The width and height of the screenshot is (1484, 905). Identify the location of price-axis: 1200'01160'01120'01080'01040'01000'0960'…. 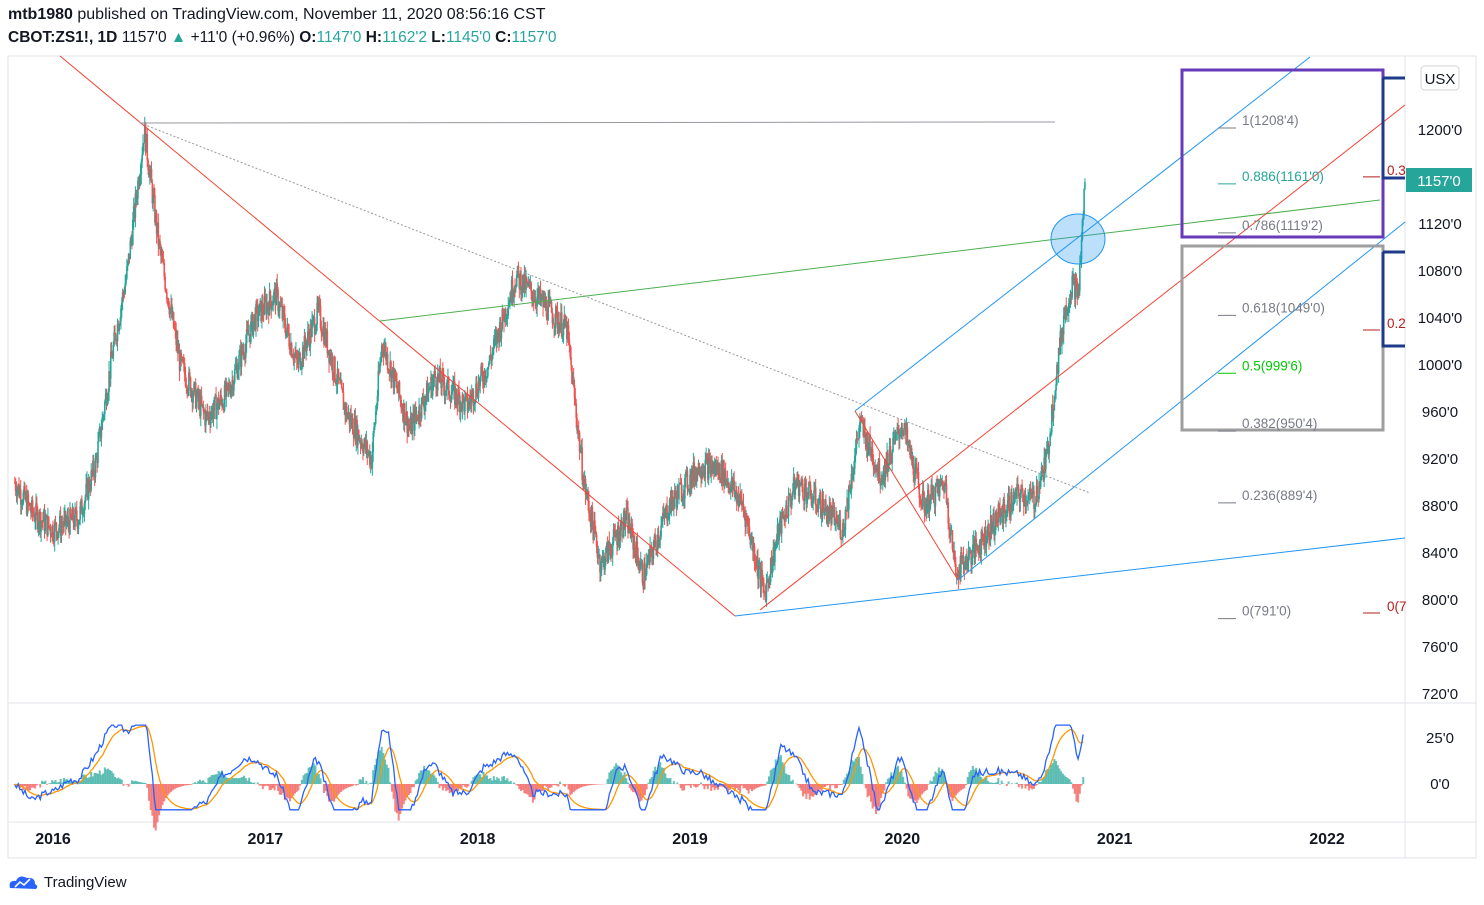
(1440, 412).